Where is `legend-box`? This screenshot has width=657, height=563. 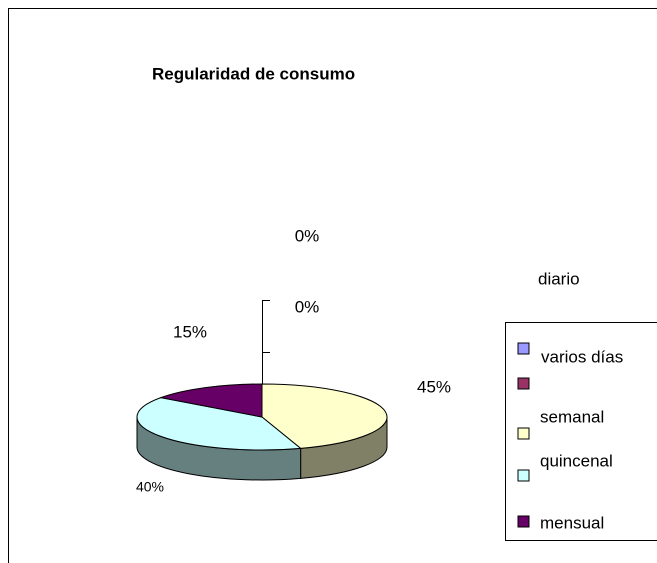
legend-box is located at coordinates (581, 431).